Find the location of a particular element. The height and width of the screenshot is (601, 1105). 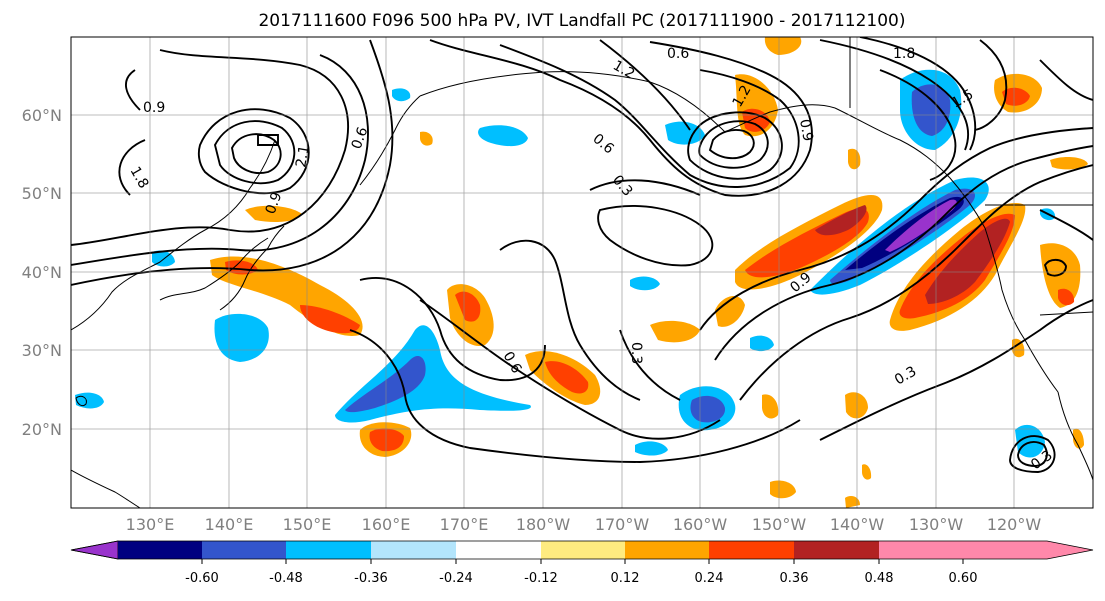

shade-neg-mid is located at coordinates (708, 409).